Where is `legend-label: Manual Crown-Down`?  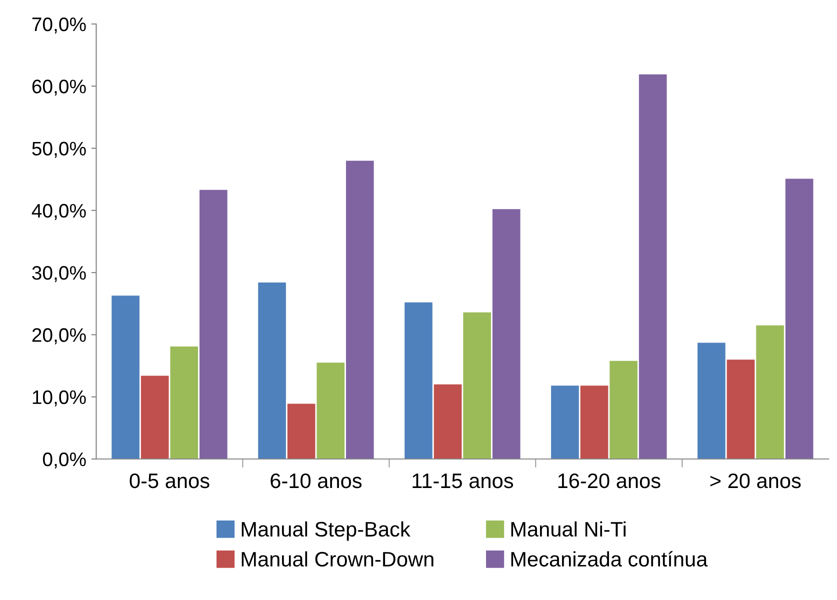 legend-label: Manual Crown-Down is located at coordinates (338, 559).